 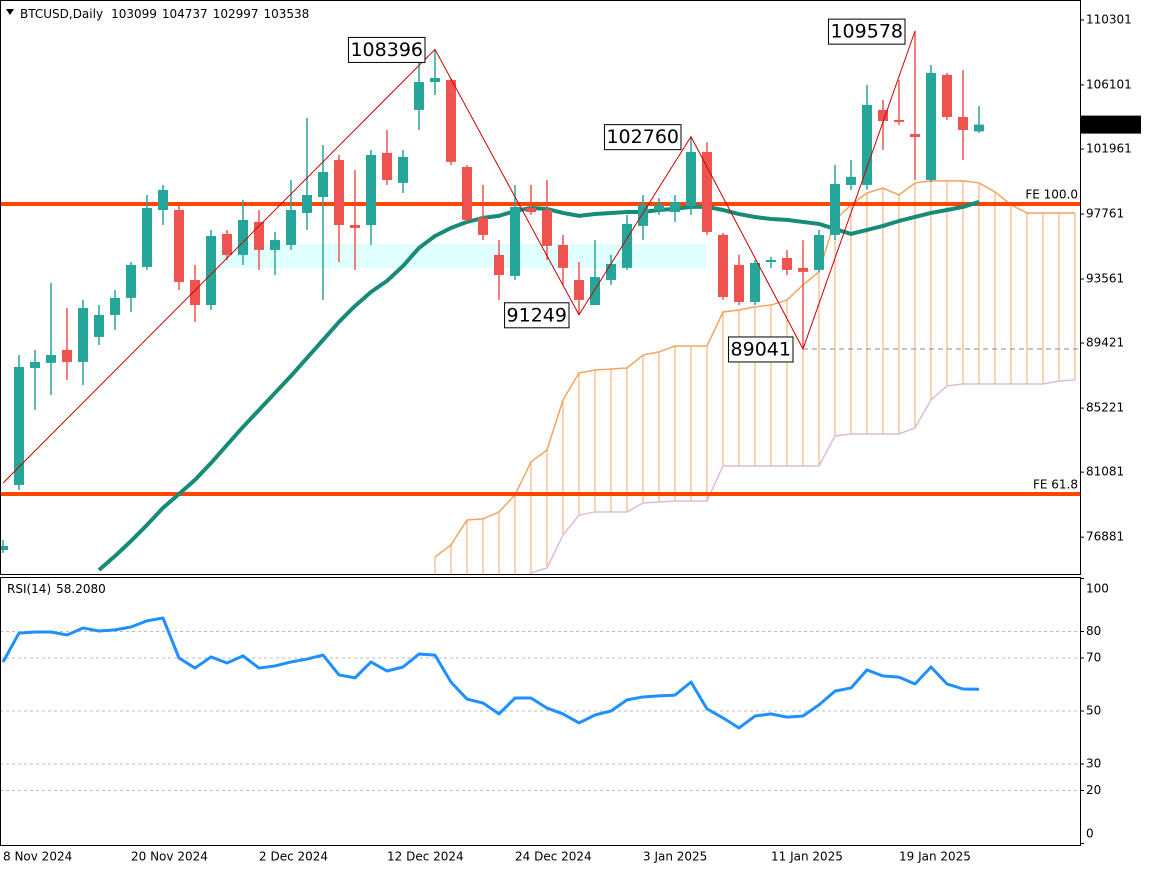 I want to click on zigzag-label: 108396, so click(x=386, y=50).